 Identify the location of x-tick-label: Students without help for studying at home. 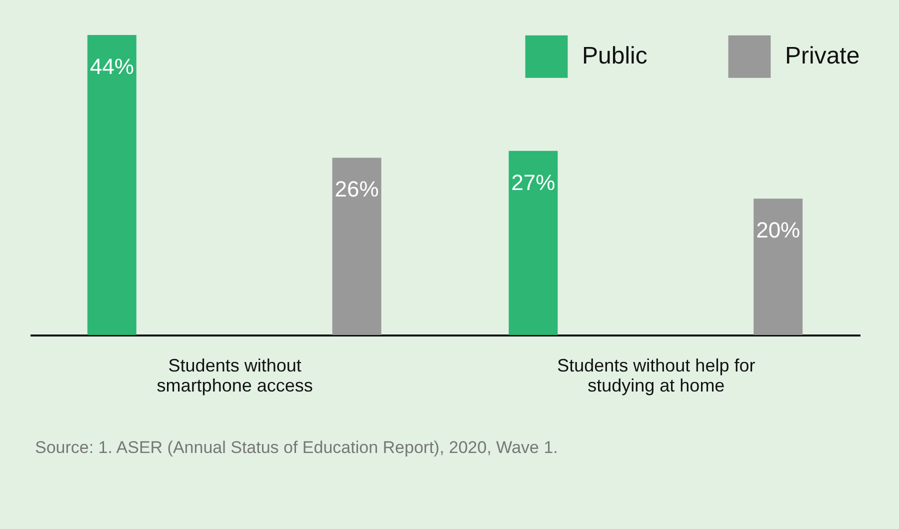
(656, 376).